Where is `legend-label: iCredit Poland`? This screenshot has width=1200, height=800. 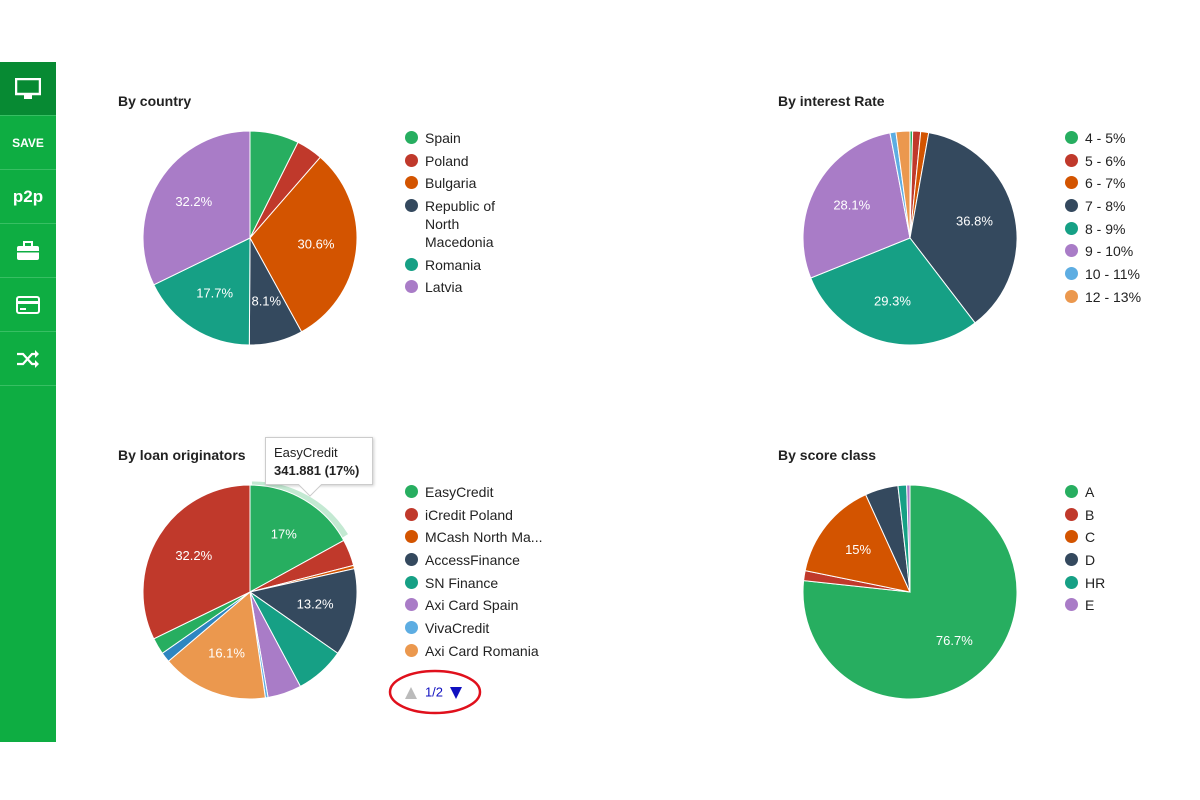 legend-label: iCredit Poland is located at coordinates (469, 514).